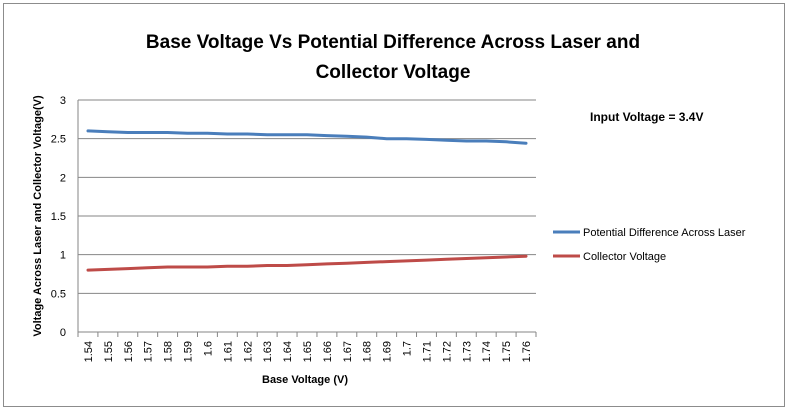 This screenshot has width=793, height=415. I want to click on x-tick-label: 1.61, so click(228, 351).